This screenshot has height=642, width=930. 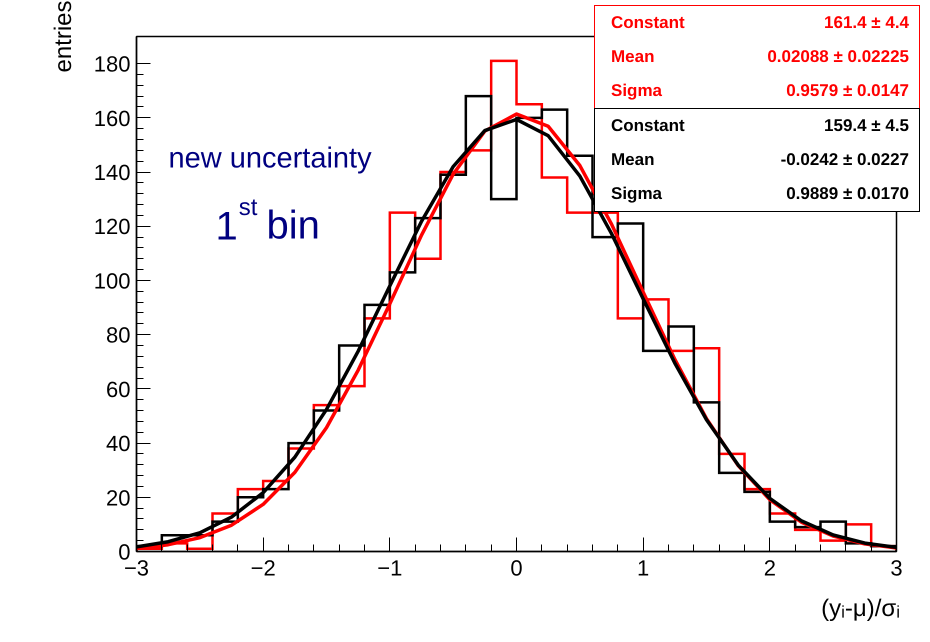 I want to click on x-tick-label: 0, so click(x=516, y=568).